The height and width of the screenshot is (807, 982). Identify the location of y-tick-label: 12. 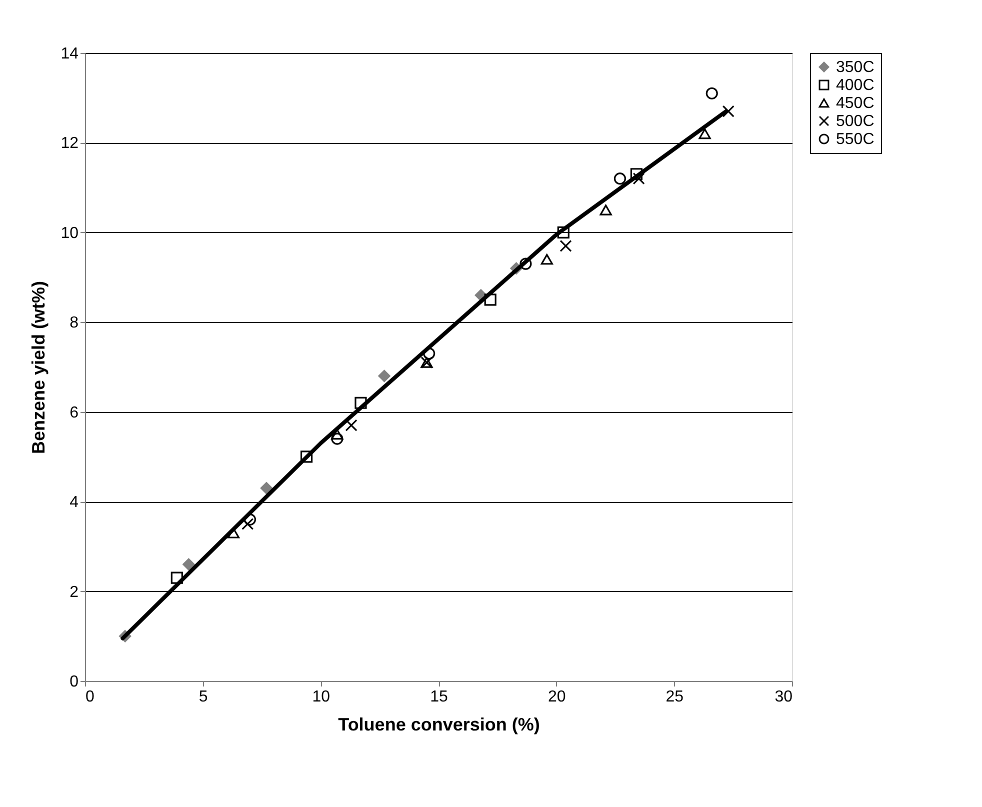
(69, 143).